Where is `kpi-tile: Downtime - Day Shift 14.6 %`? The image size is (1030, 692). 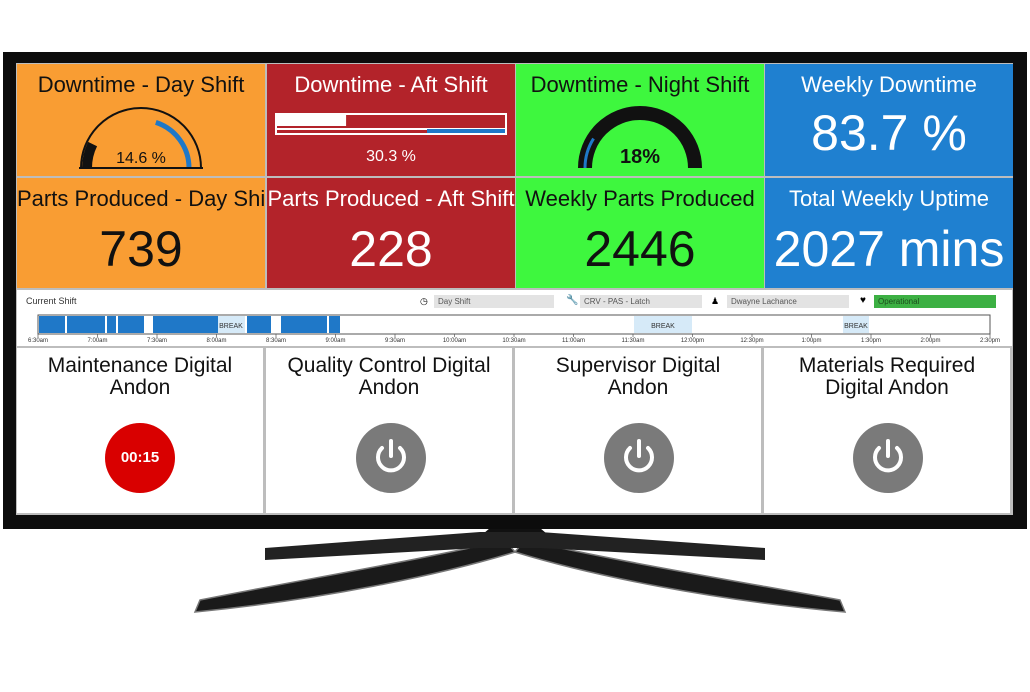
kpi-tile: Downtime - Day Shift 14.6 % is located at coordinates (141, 120).